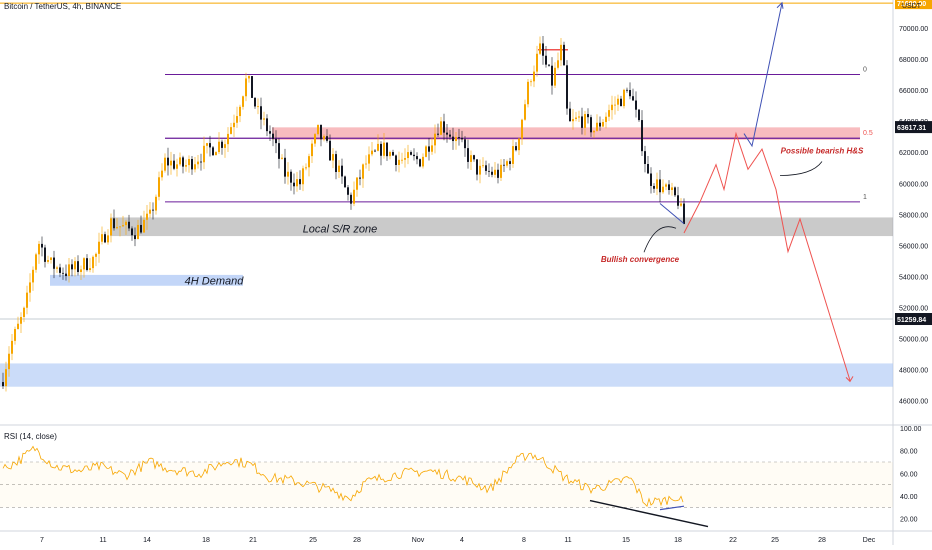  What do you see at coordinates (913, 91) in the screenshot?
I see `price-tick-label: 66000.00` at bounding box center [913, 91].